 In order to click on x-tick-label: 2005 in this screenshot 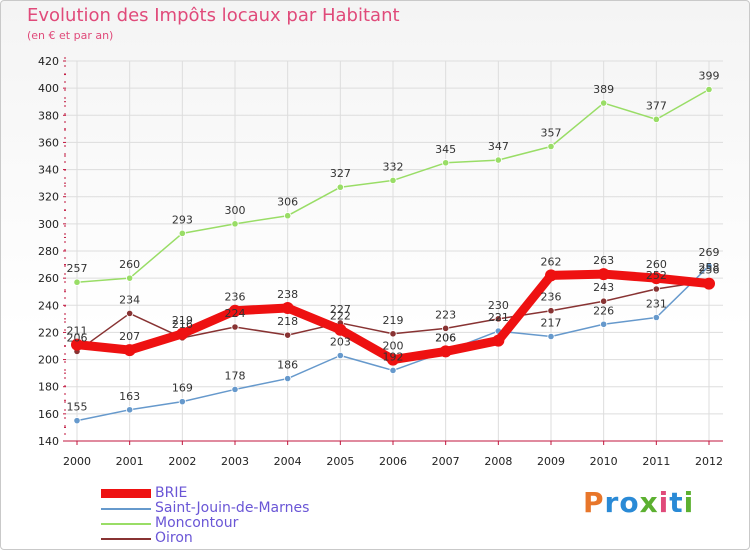, I will do `click(340, 461)`.